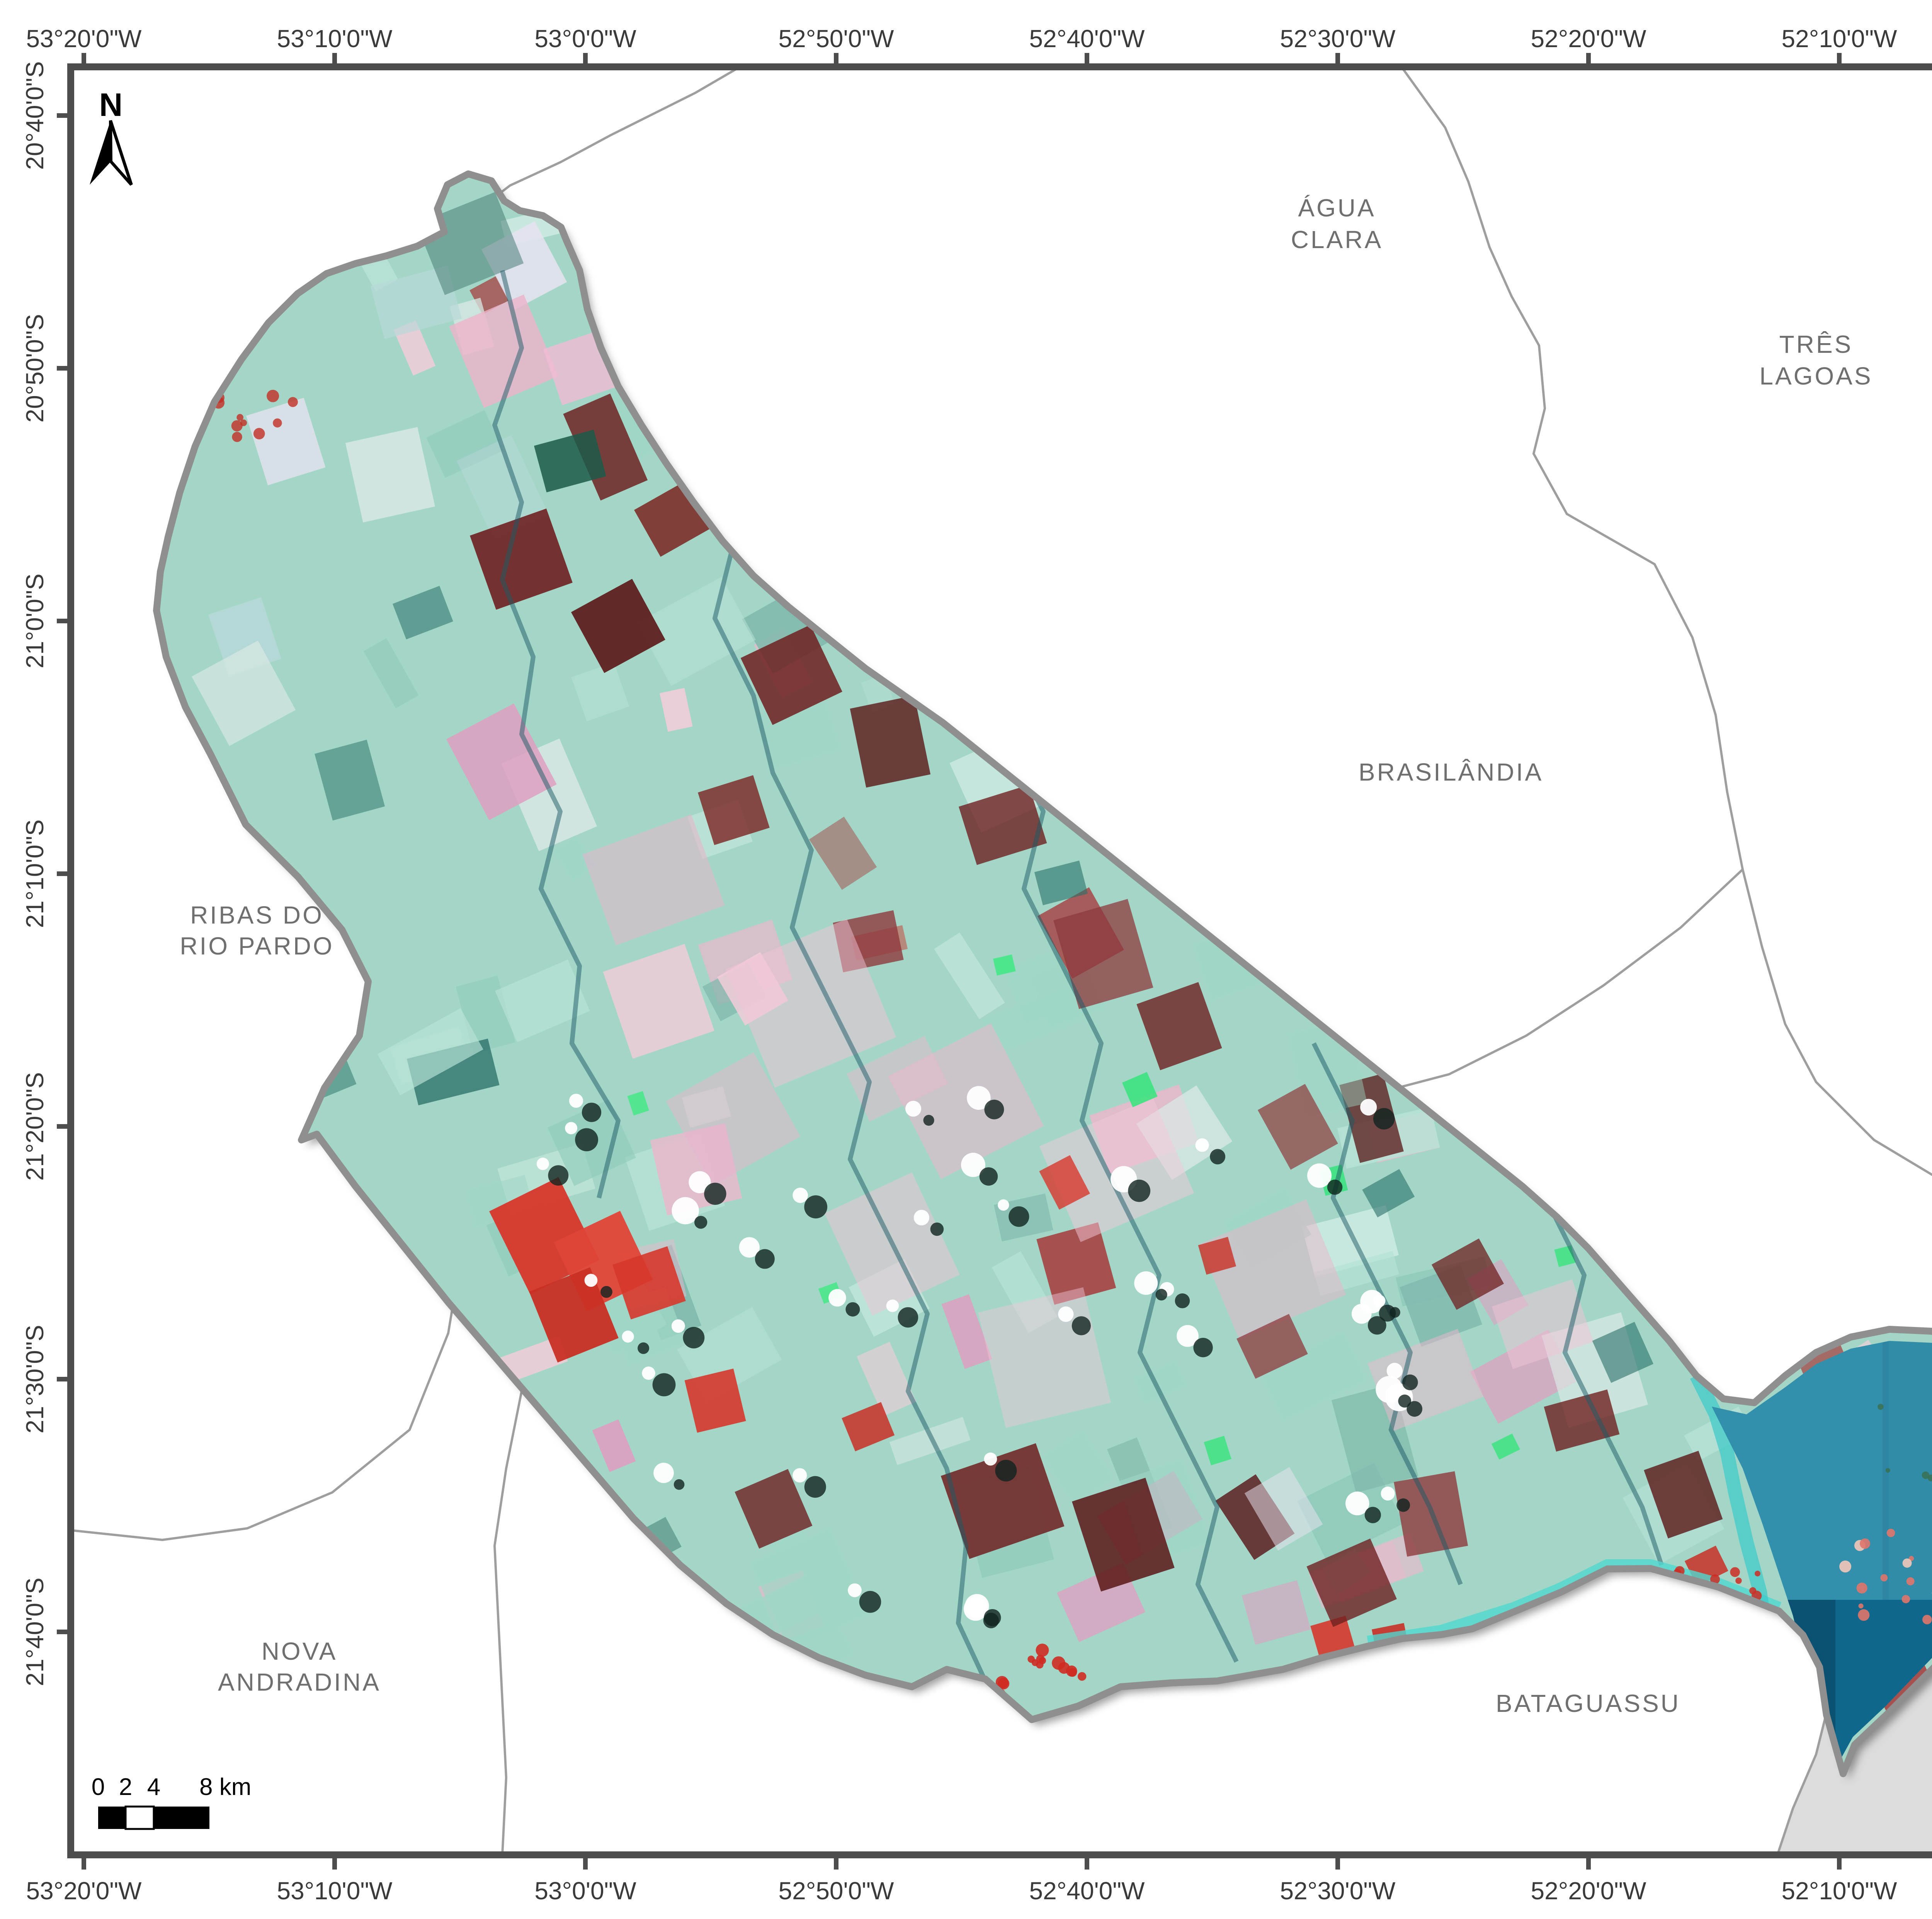 The image size is (1932, 1919). Describe the element at coordinates (225, 1787) in the screenshot. I see `scale-tick-label: 8 km` at that location.